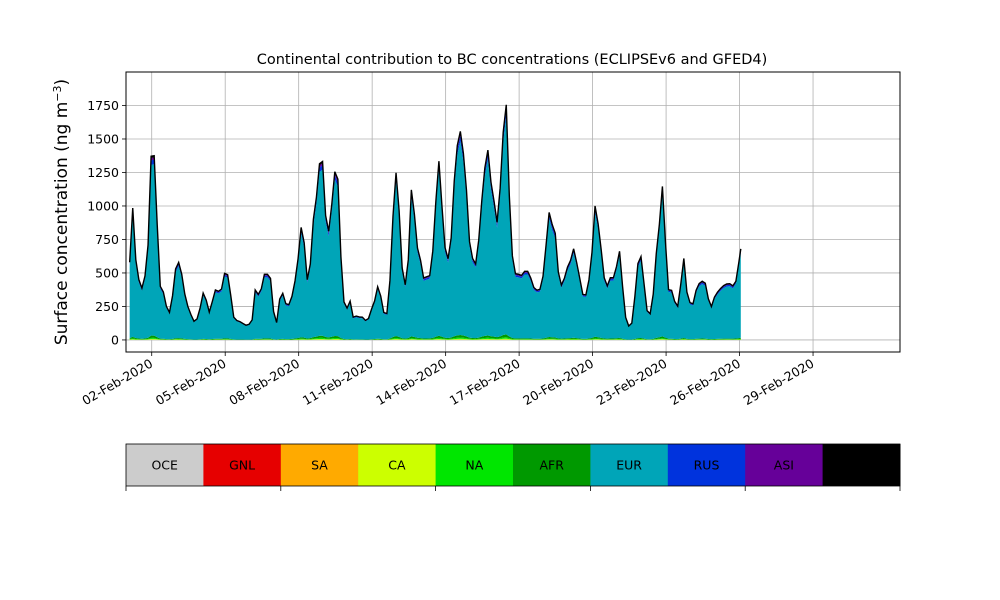  Describe the element at coordinates (705, 382) in the screenshot. I see `x-tick-label: 26-Feb-2020` at that location.